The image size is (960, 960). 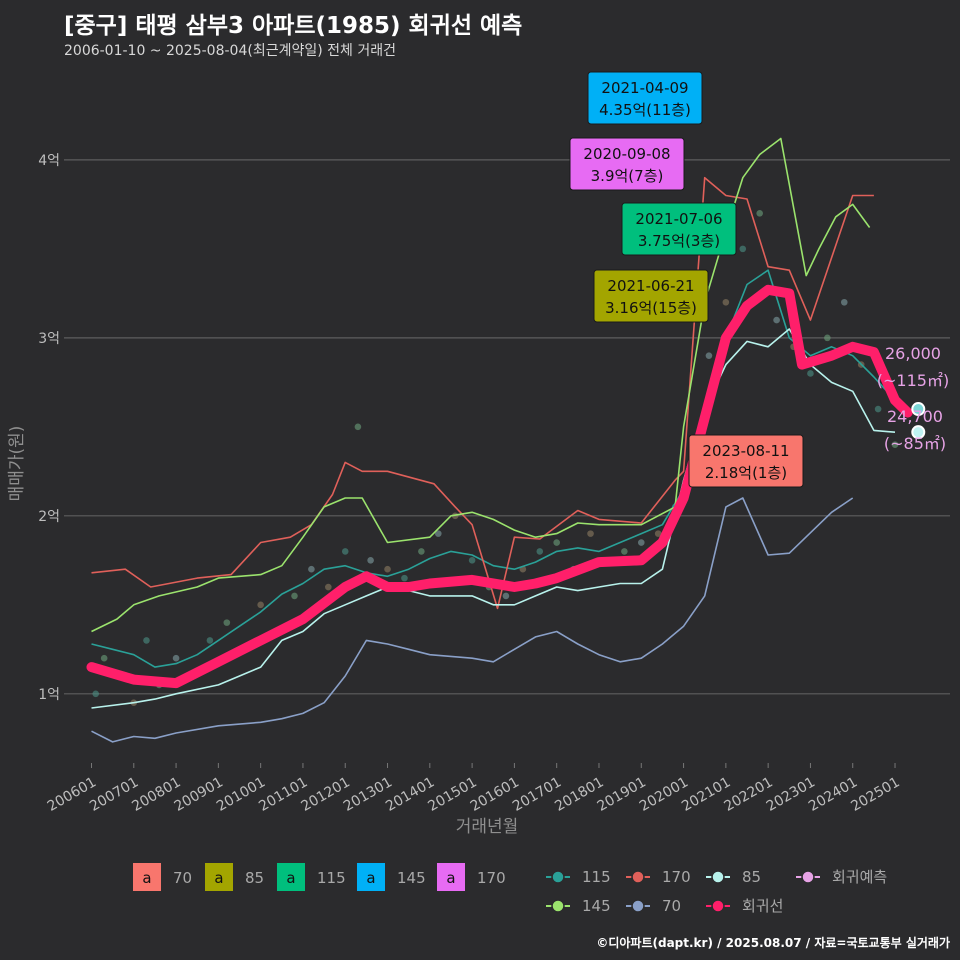 I want to click on y-tick-label: 1억, so click(x=49, y=695).